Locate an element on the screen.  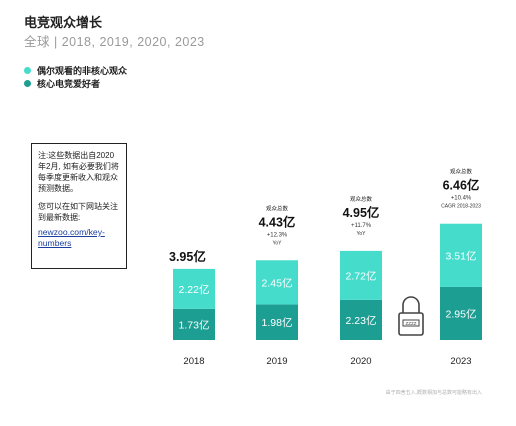
value-label-core-2018: 1.73亿 is located at coordinates (194, 324).